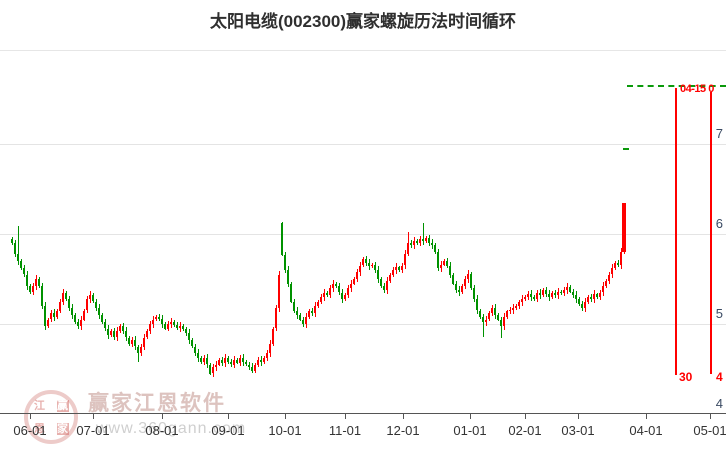  Describe the element at coordinates (719, 403) in the screenshot. I see `y-axis-label: 4` at that location.